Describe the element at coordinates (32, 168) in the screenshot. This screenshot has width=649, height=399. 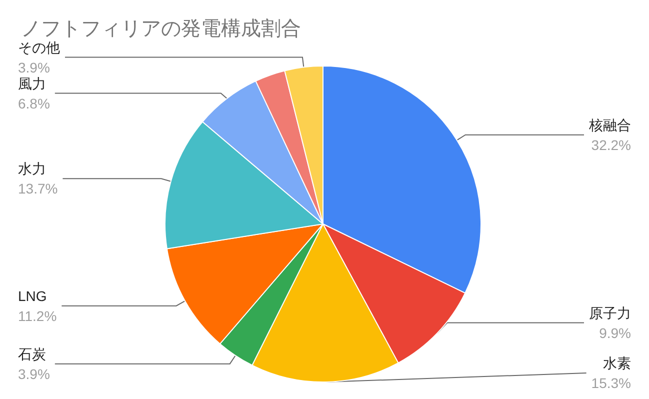
I see `slice-label: 水力` at that location.